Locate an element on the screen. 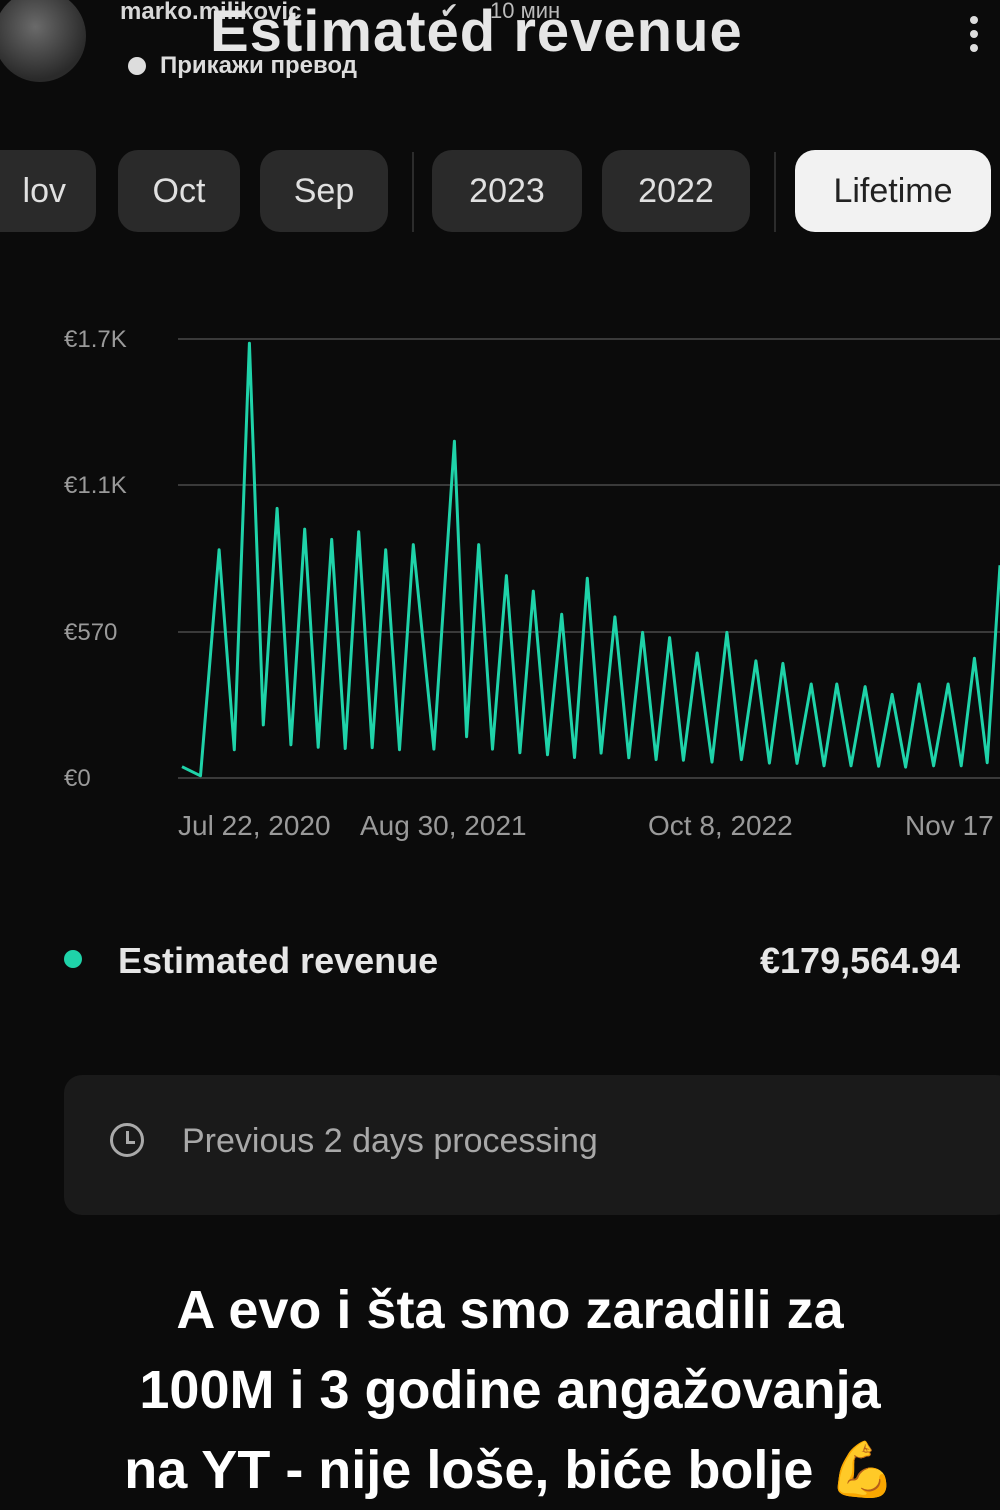  y-tick-label: €570 is located at coordinates (91, 632).